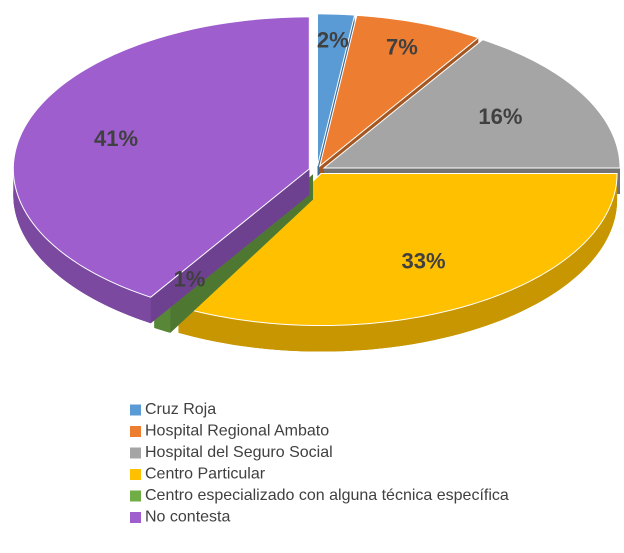  Describe the element at coordinates (205, 474) in the screenshot. I see `legend-label: Centro Particular` at that location.